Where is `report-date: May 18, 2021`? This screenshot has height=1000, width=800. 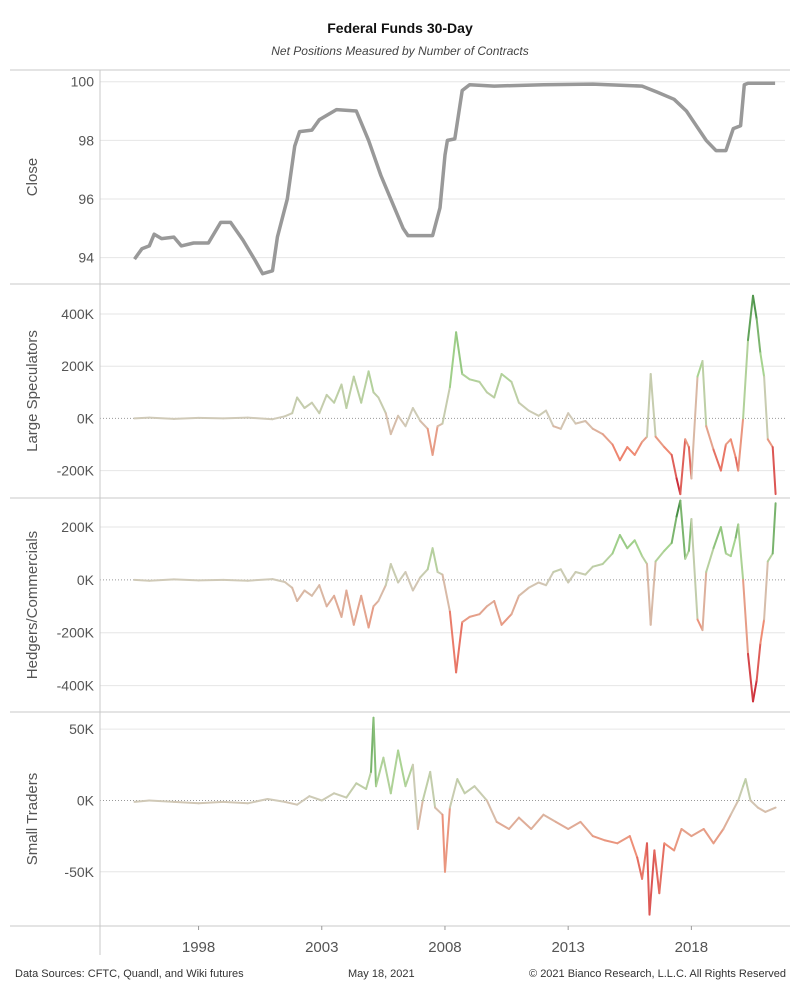
report-date: May 18, 2021 is located at coordinates (381, 974).